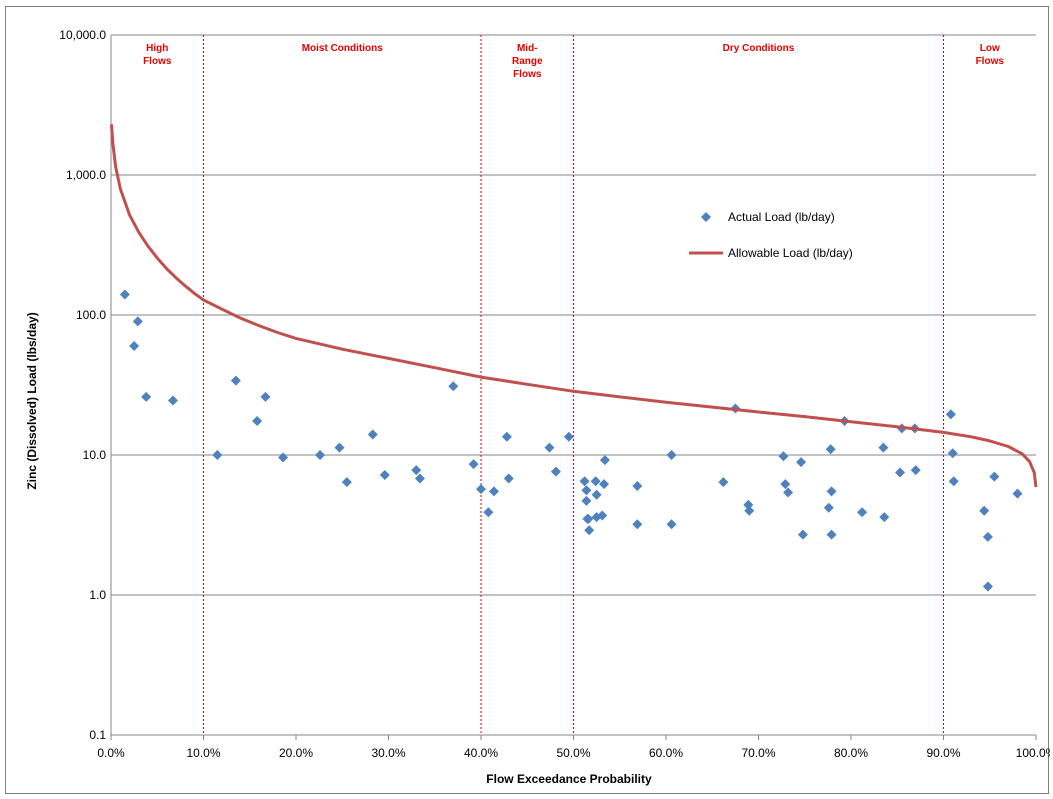  Describe the element at coordinates (97, 735) in the screenshot. I see `y-tick-label: 0.1` at that location.